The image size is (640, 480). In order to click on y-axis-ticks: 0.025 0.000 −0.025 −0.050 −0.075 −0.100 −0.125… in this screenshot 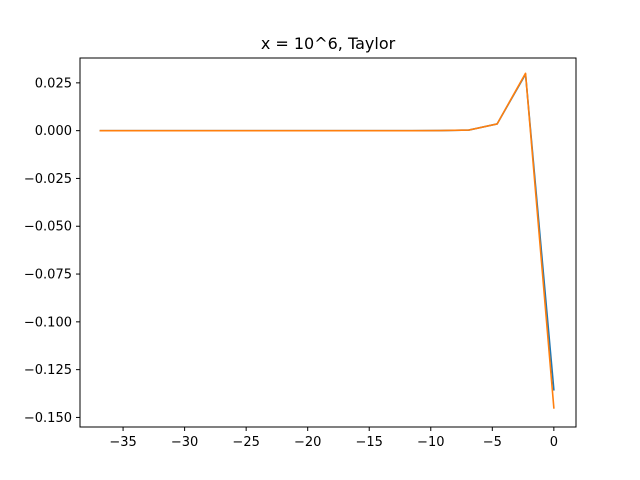, I will do `click(52, 251)`.